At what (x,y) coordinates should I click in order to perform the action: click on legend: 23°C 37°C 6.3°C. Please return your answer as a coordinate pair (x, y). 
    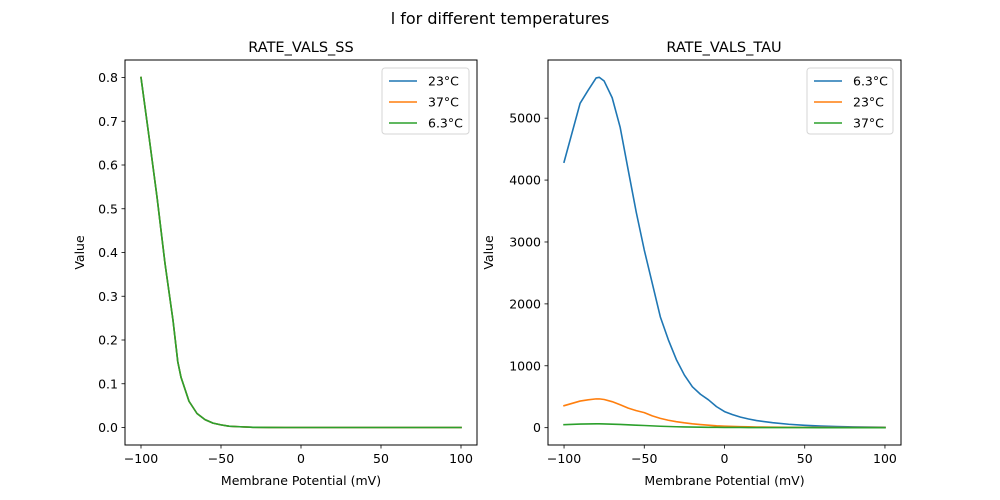
    Looking at the image, I should click on (425, 101).